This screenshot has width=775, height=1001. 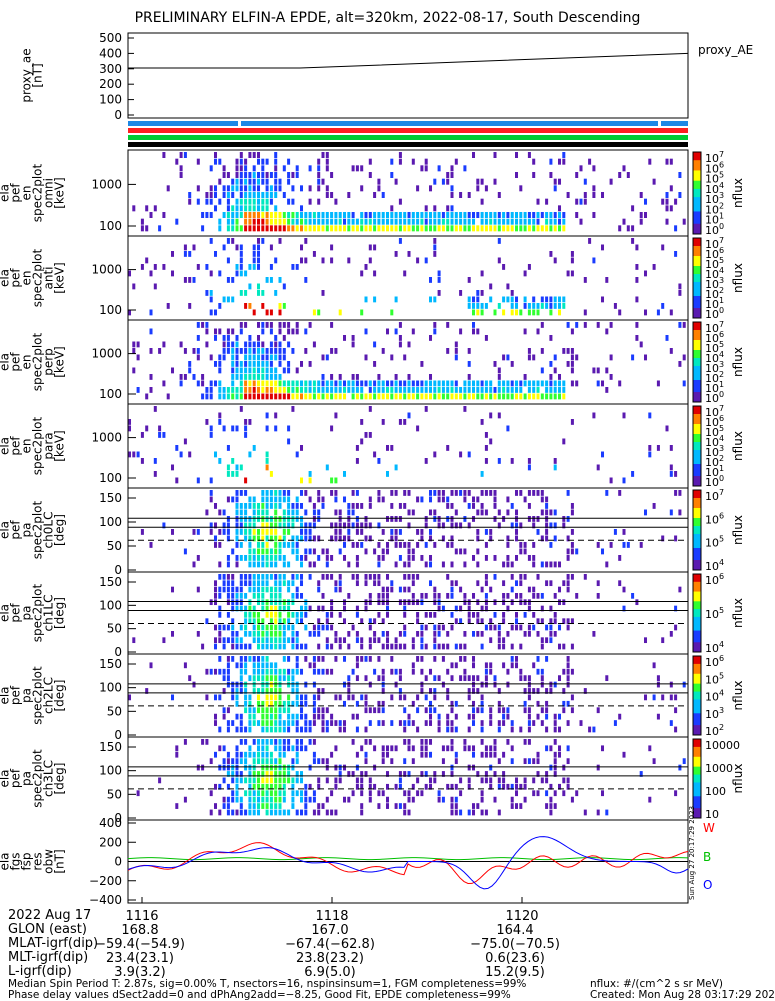 I want to click on colorbar-frame, so click(x=697, y=530).